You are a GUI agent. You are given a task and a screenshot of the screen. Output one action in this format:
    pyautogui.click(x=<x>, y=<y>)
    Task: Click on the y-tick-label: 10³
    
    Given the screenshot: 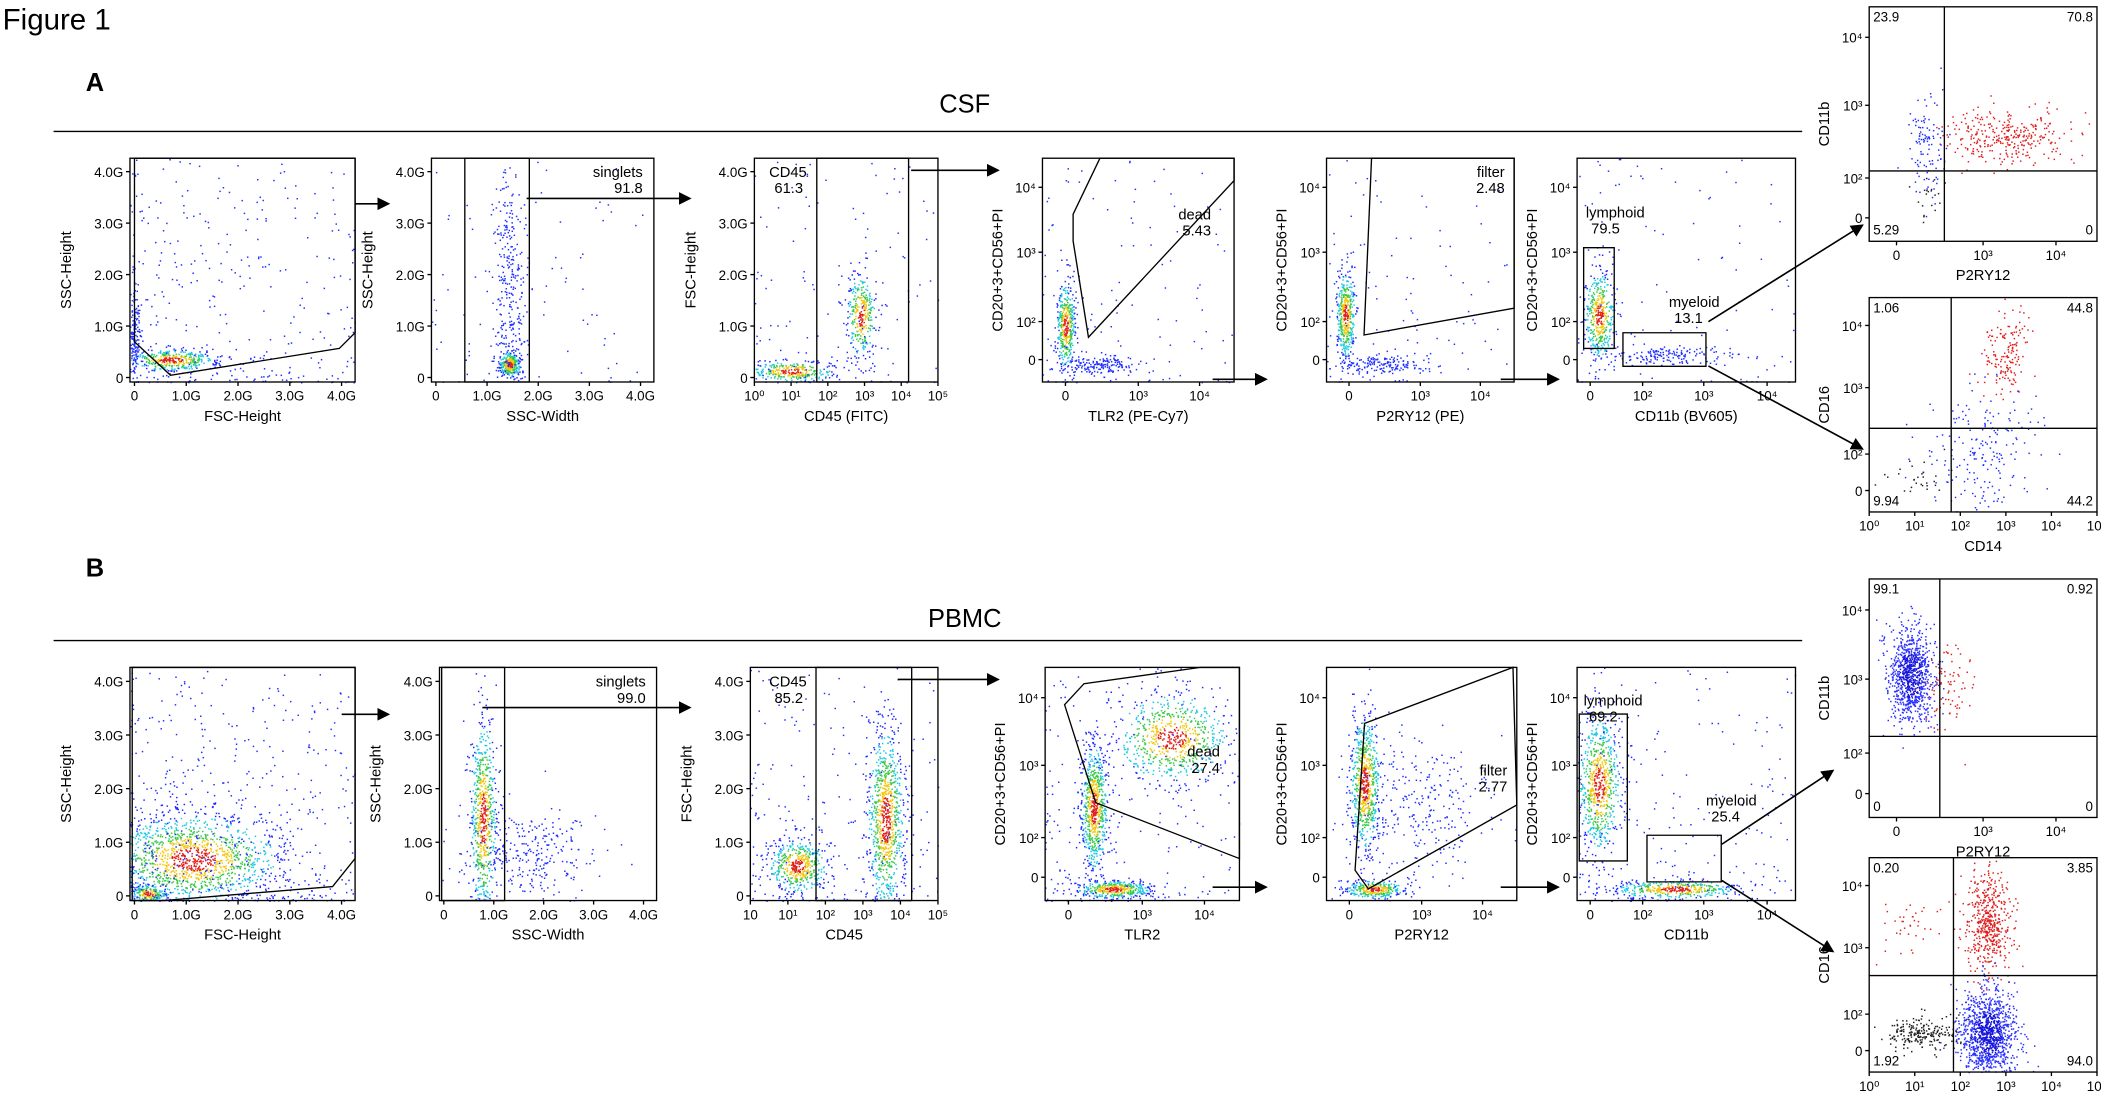 What is the action you would take?
    pyautogui.click(x=1853, y=106)
    